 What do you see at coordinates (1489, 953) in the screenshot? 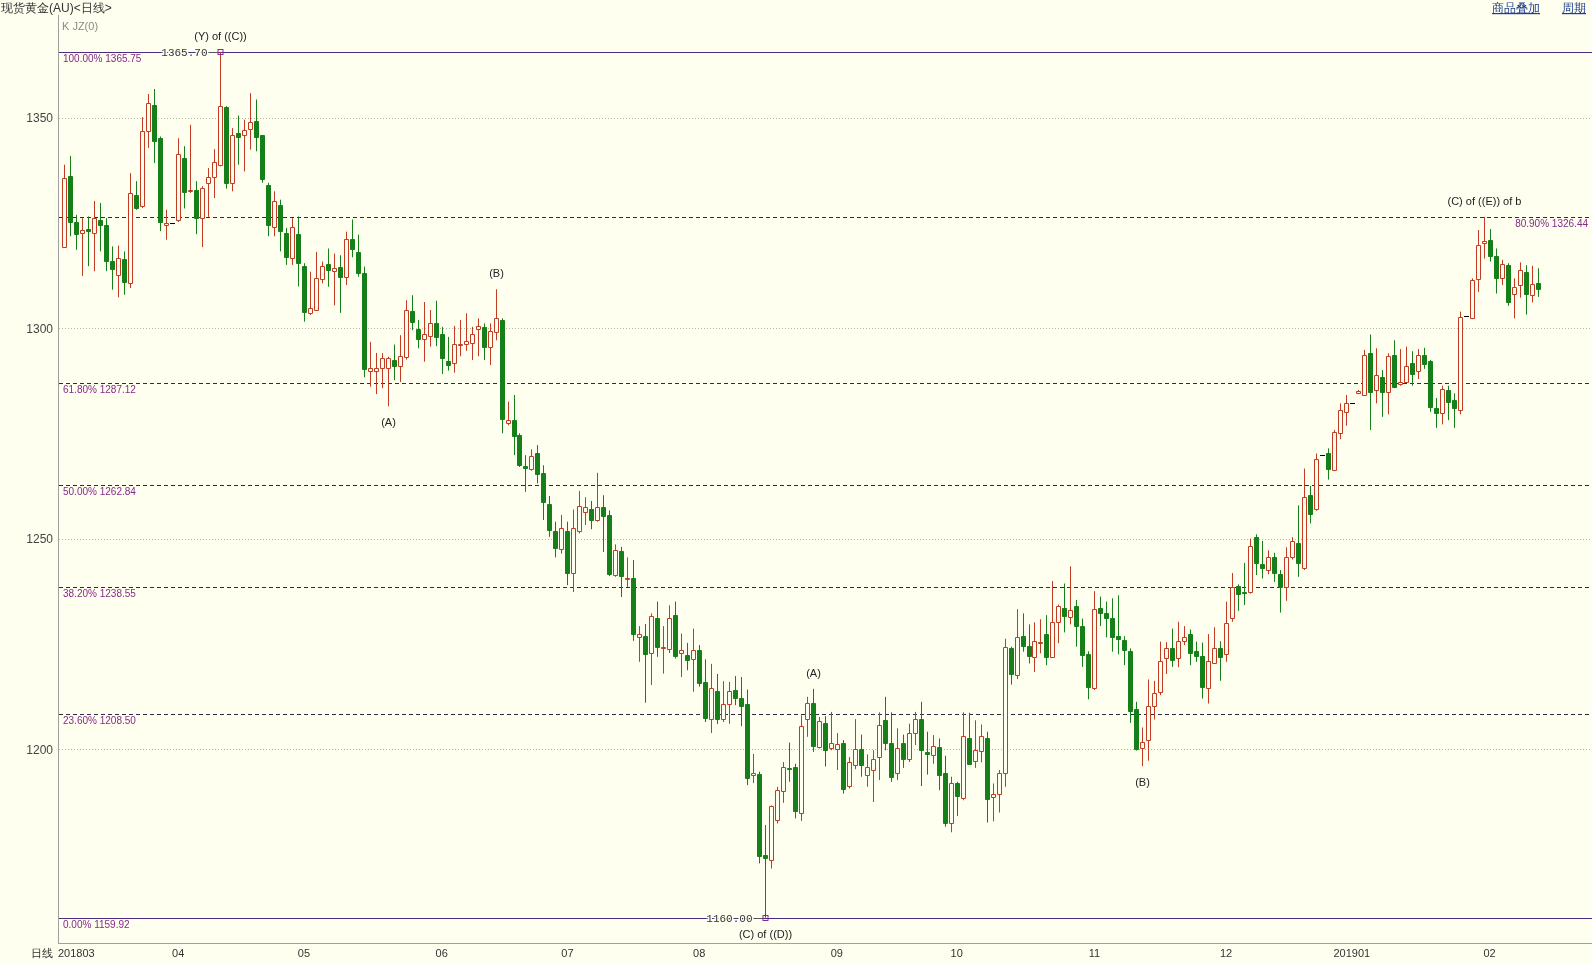
I see `x-tick-label: 02` at bounding box center [1489, 953].